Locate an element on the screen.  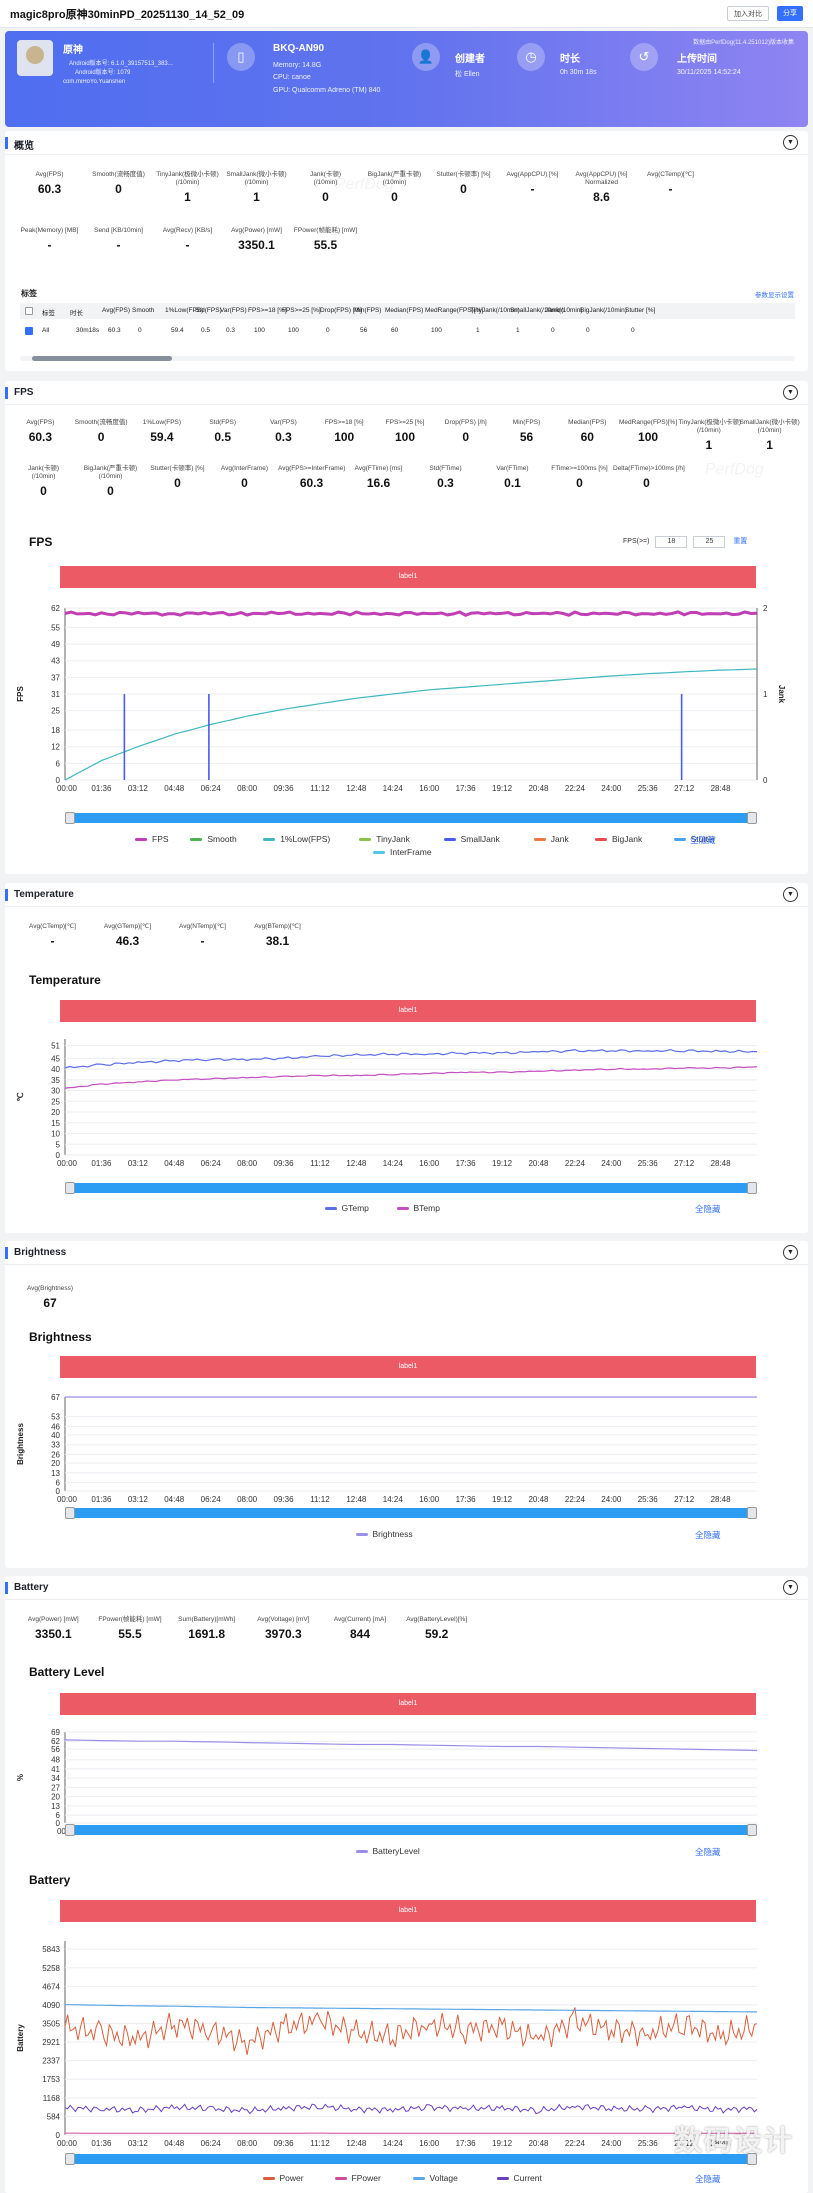
legend-item: Voltage is located at coordinates (435, 2178).